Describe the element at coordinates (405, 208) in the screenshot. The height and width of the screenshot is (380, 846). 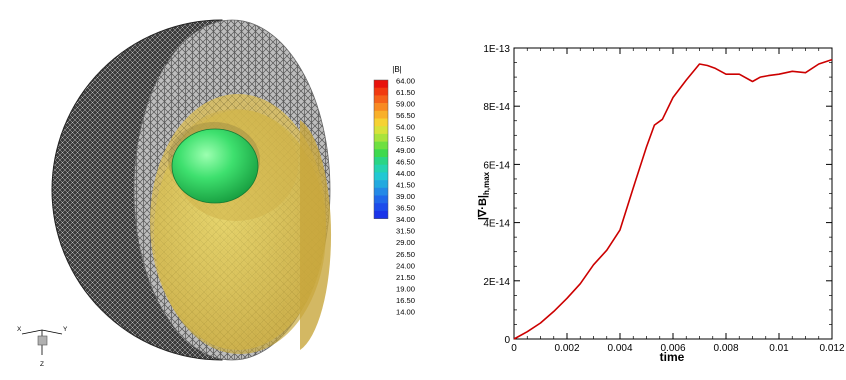
I see `colorbar-level-label: 36.50` at that location.